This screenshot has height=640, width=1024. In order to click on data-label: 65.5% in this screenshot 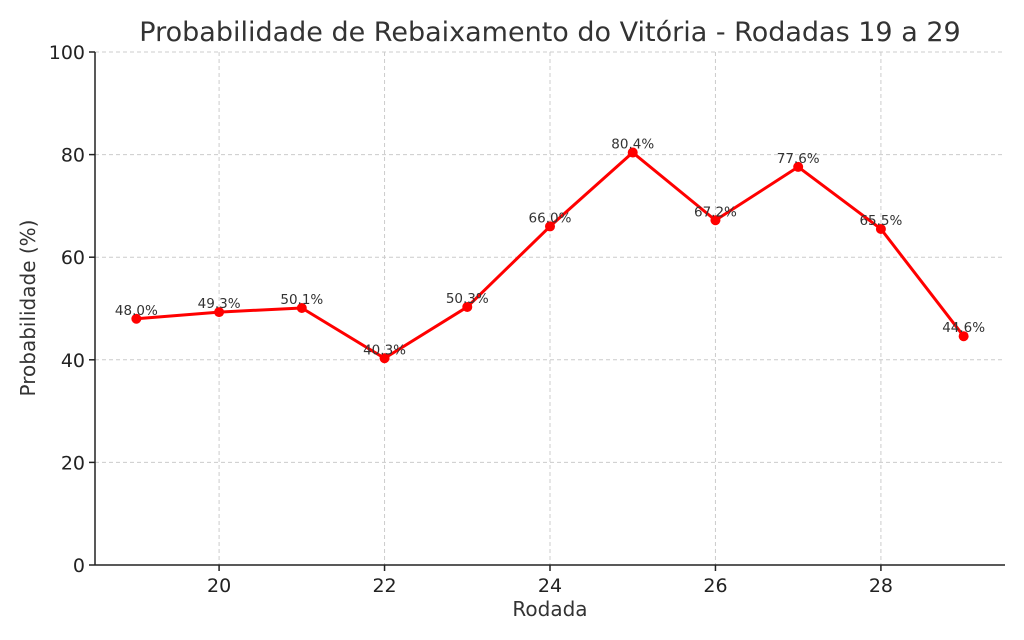, I will do `click(880, 221)`.